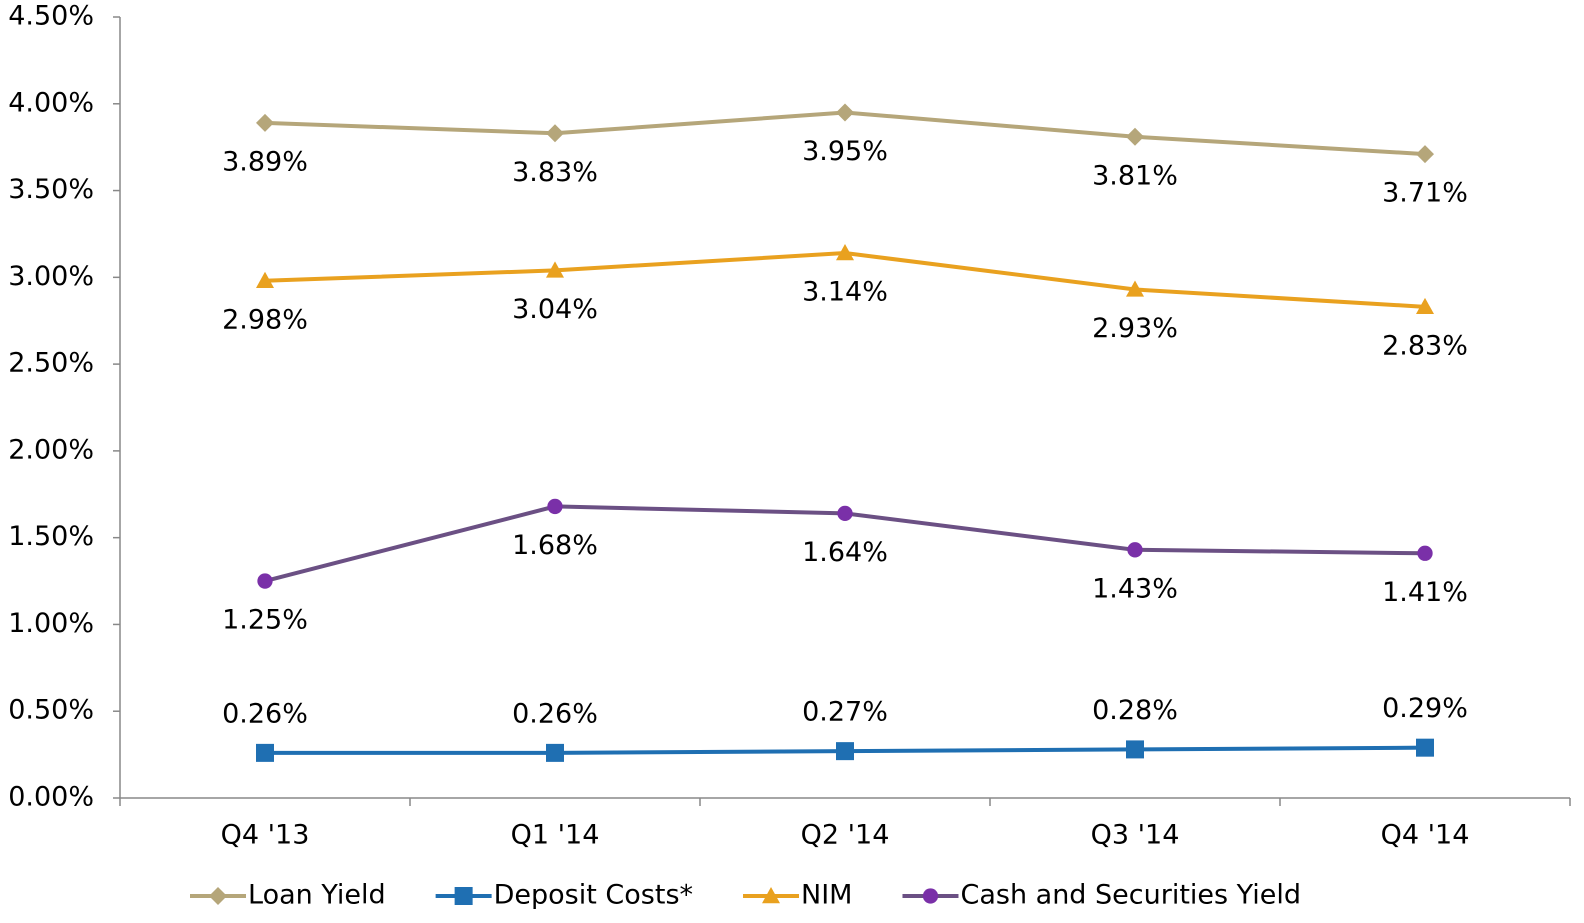 This screenshot has width=1584, height=923. Describe the element at coordinates (1135, 835) in the screenshot. I see `x-tick-label: Q3 '14` at that location.